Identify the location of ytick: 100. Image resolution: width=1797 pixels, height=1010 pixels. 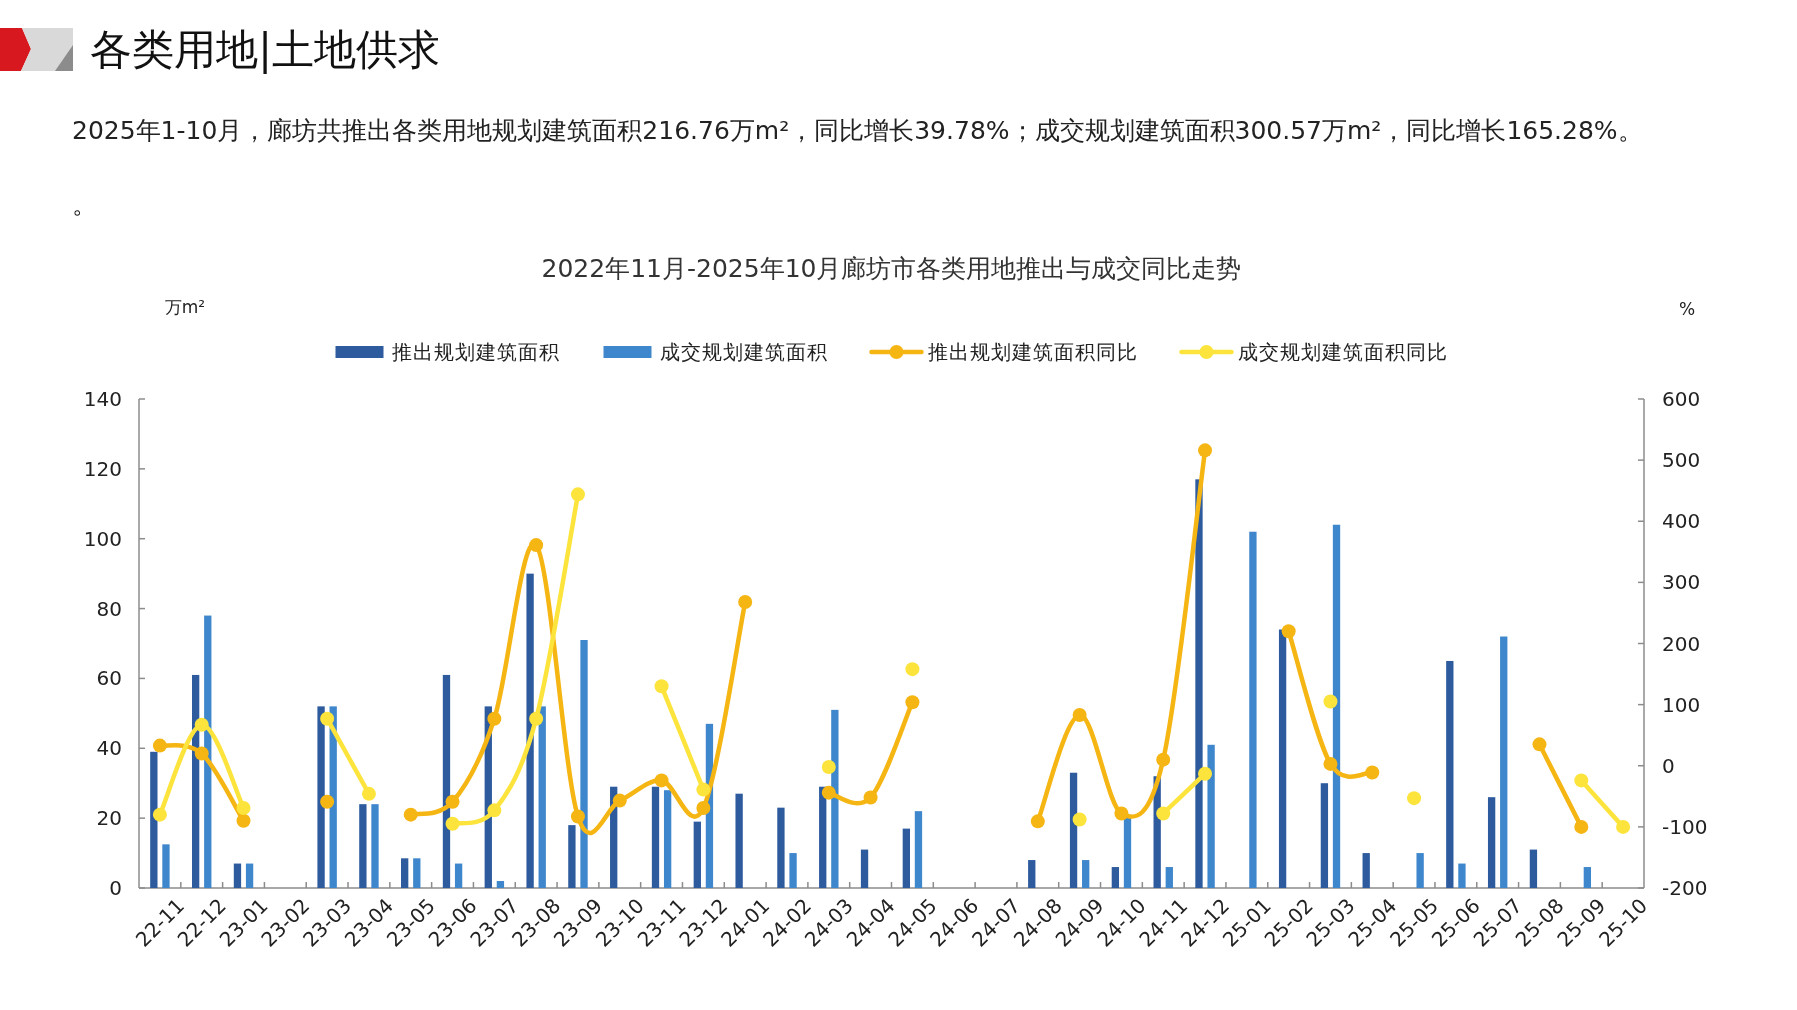
(102, 538).